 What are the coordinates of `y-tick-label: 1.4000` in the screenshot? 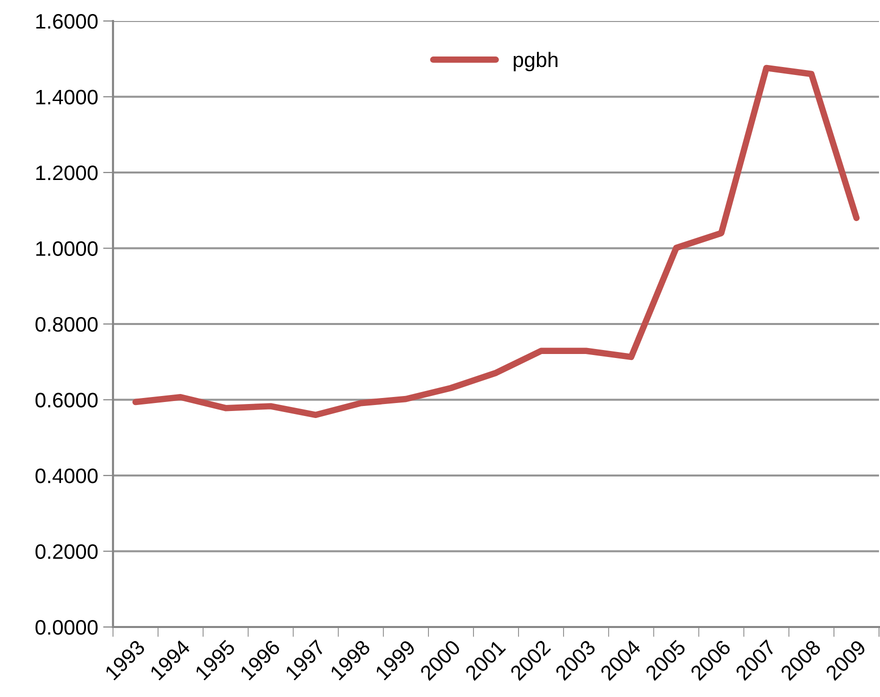 It's located at (67, 97).